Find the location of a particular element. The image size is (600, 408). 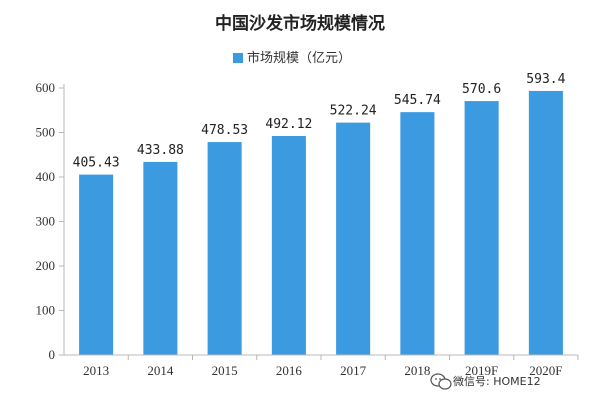

y-tick-label: 400 is located at coordinates (46, 176).